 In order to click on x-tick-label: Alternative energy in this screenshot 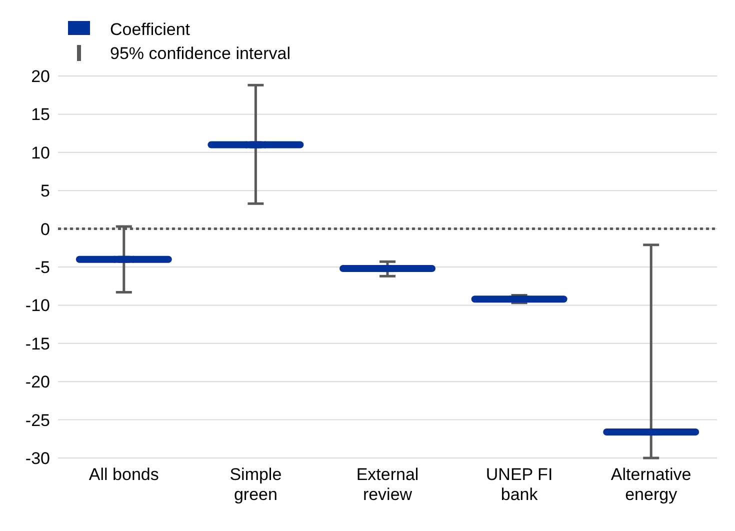, I will do `click(651, 484)`.